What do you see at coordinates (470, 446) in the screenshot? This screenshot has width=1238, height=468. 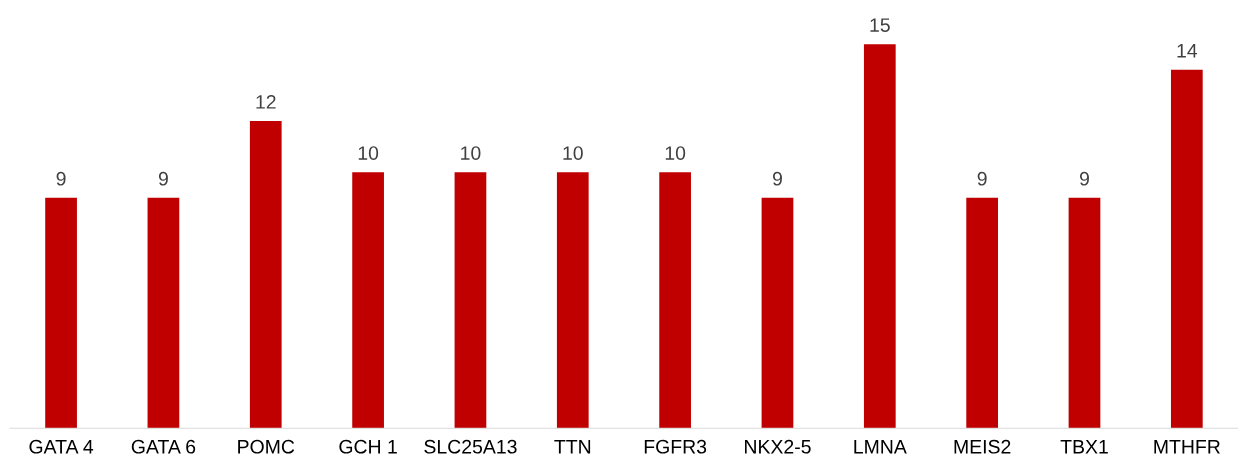 I see `x-tick-label: SLC25A13` at bounding box center [470, 446].